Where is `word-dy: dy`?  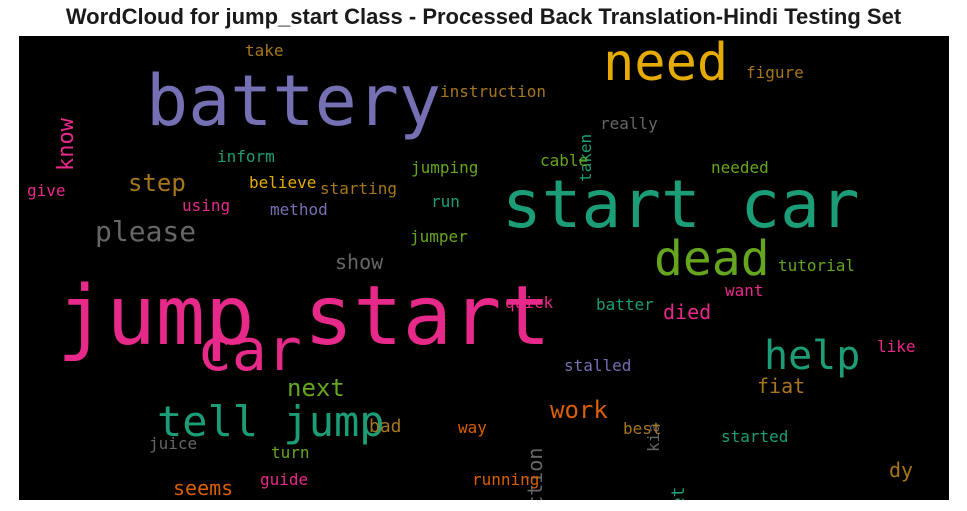
word-dy: dy is located at coordinates (901, 470).